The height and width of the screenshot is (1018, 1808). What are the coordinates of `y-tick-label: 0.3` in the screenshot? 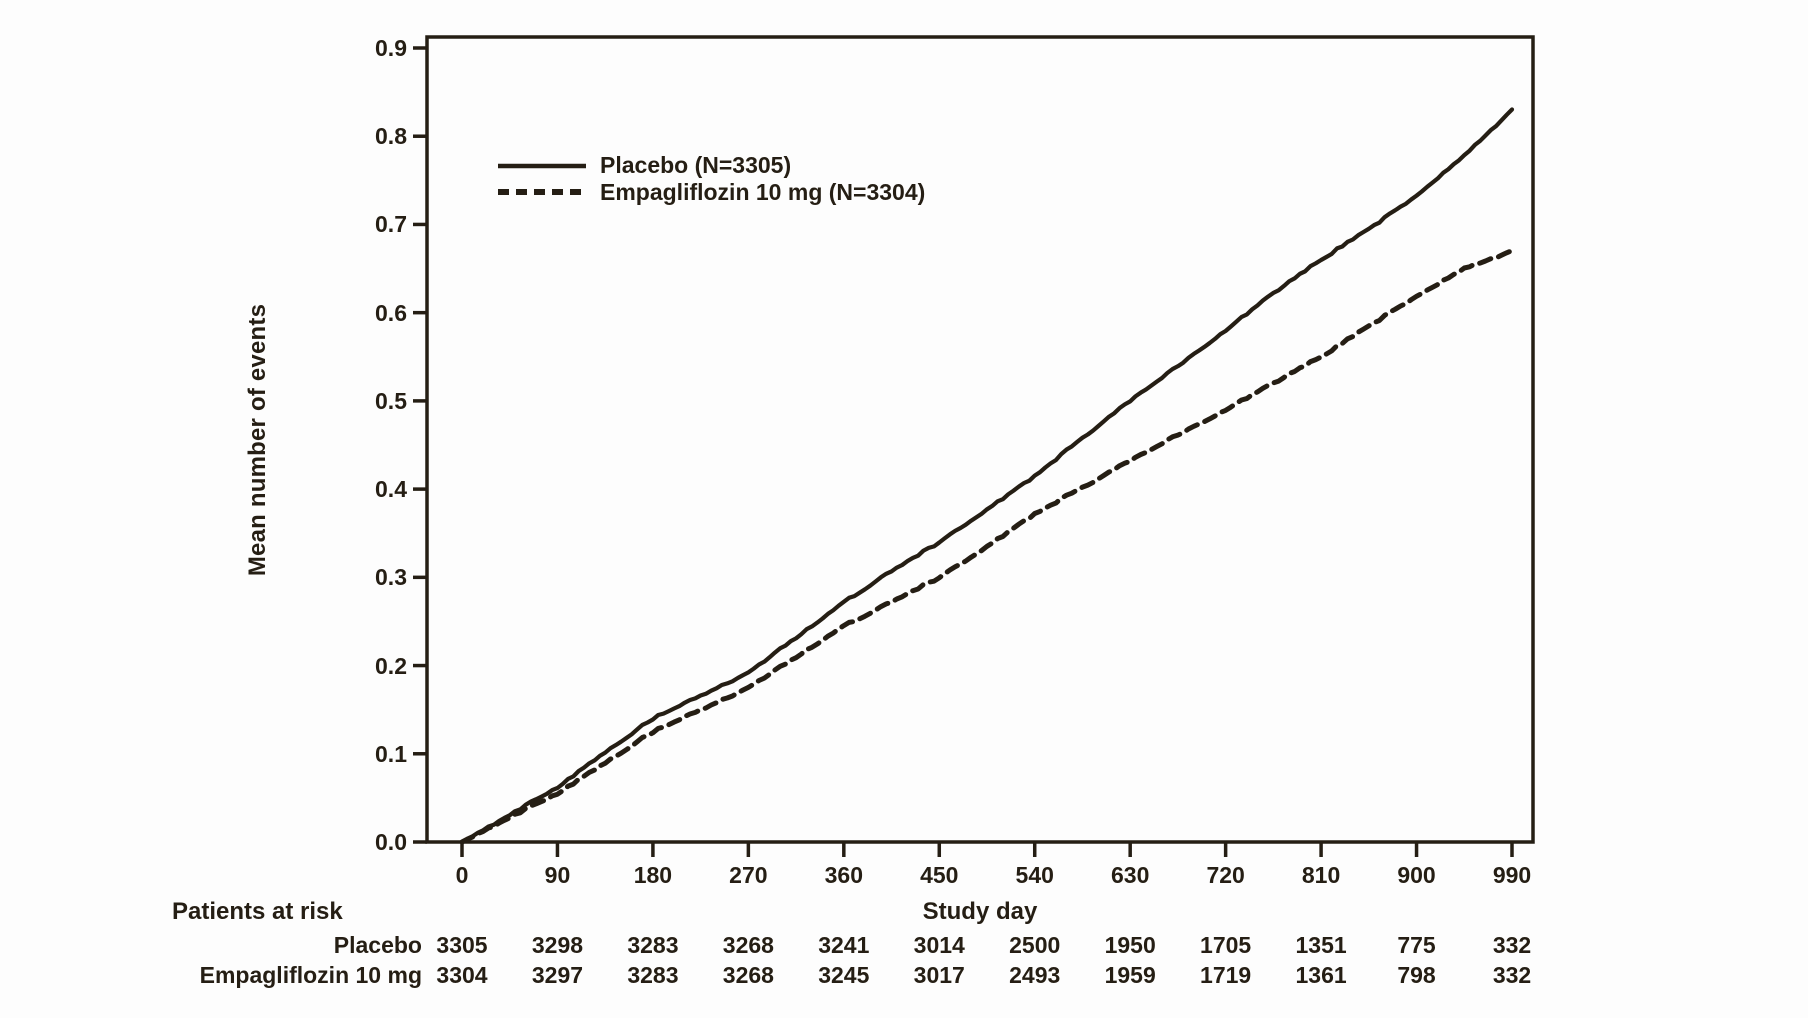 It's located at (391, 577).